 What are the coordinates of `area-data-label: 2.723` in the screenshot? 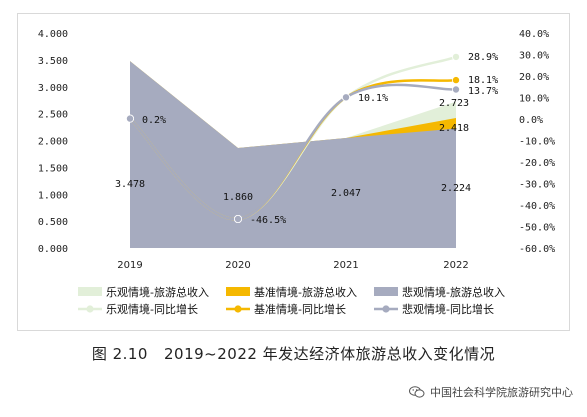 It's located at (454, 103).